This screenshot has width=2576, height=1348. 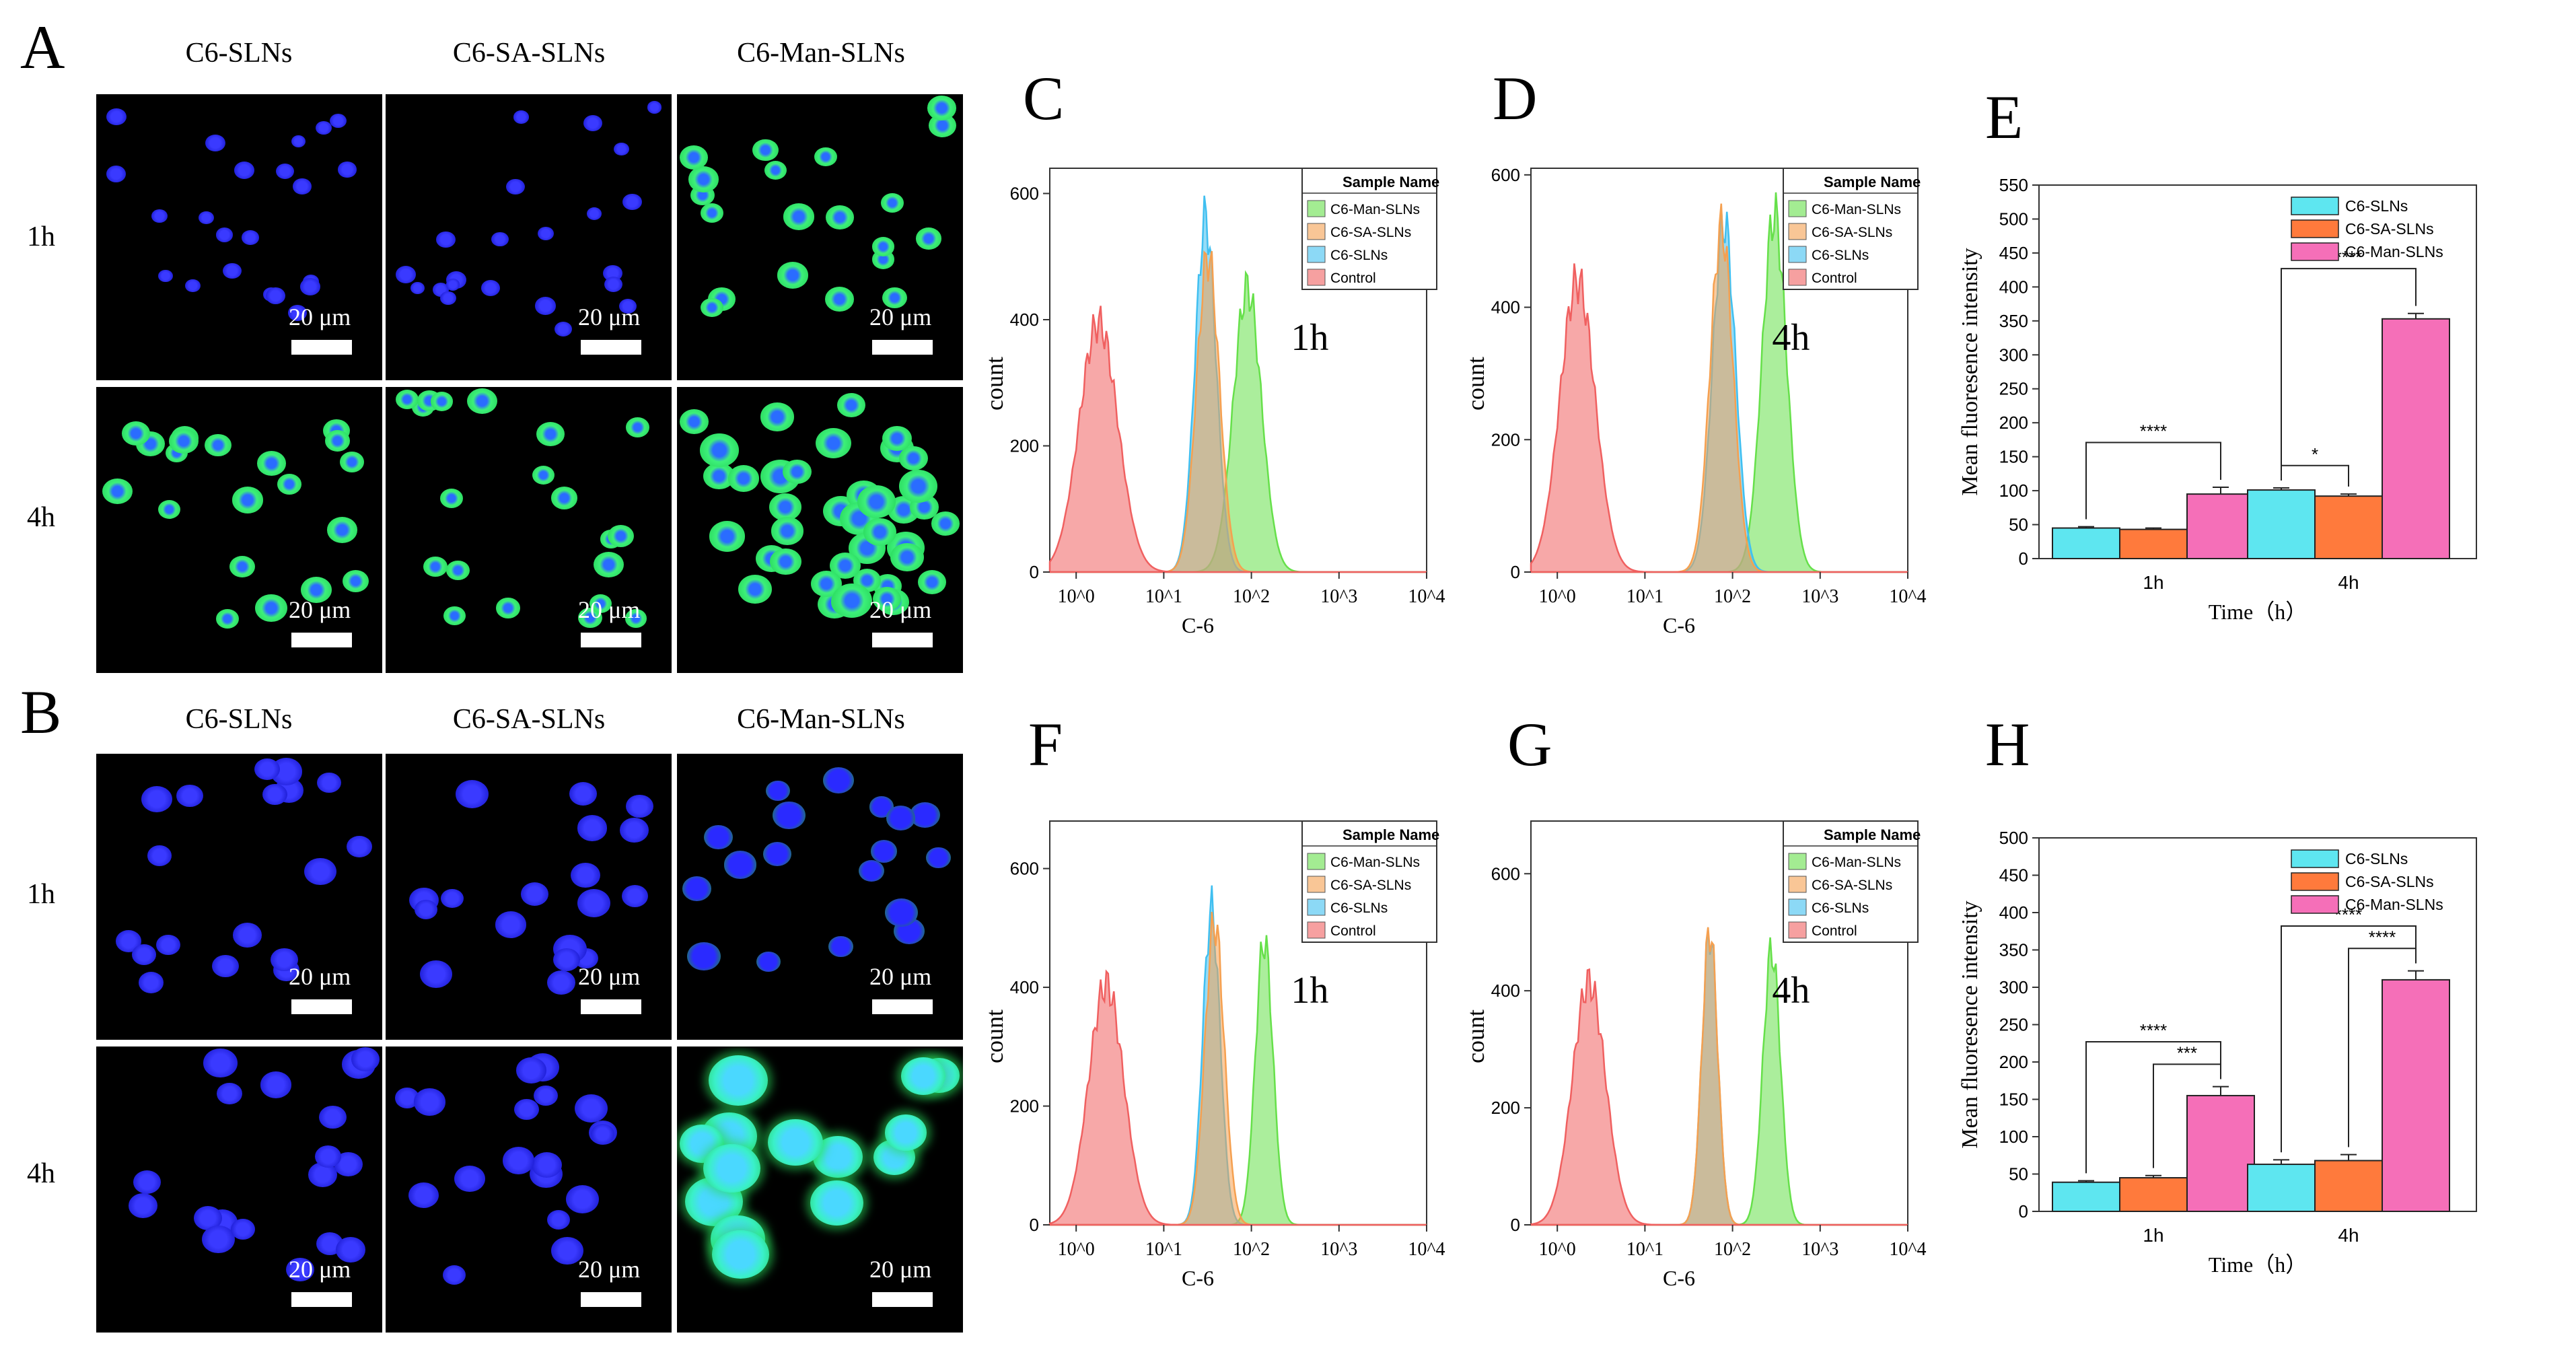 I want to click on significance-label: ***, so click(x=2187, y=1052).